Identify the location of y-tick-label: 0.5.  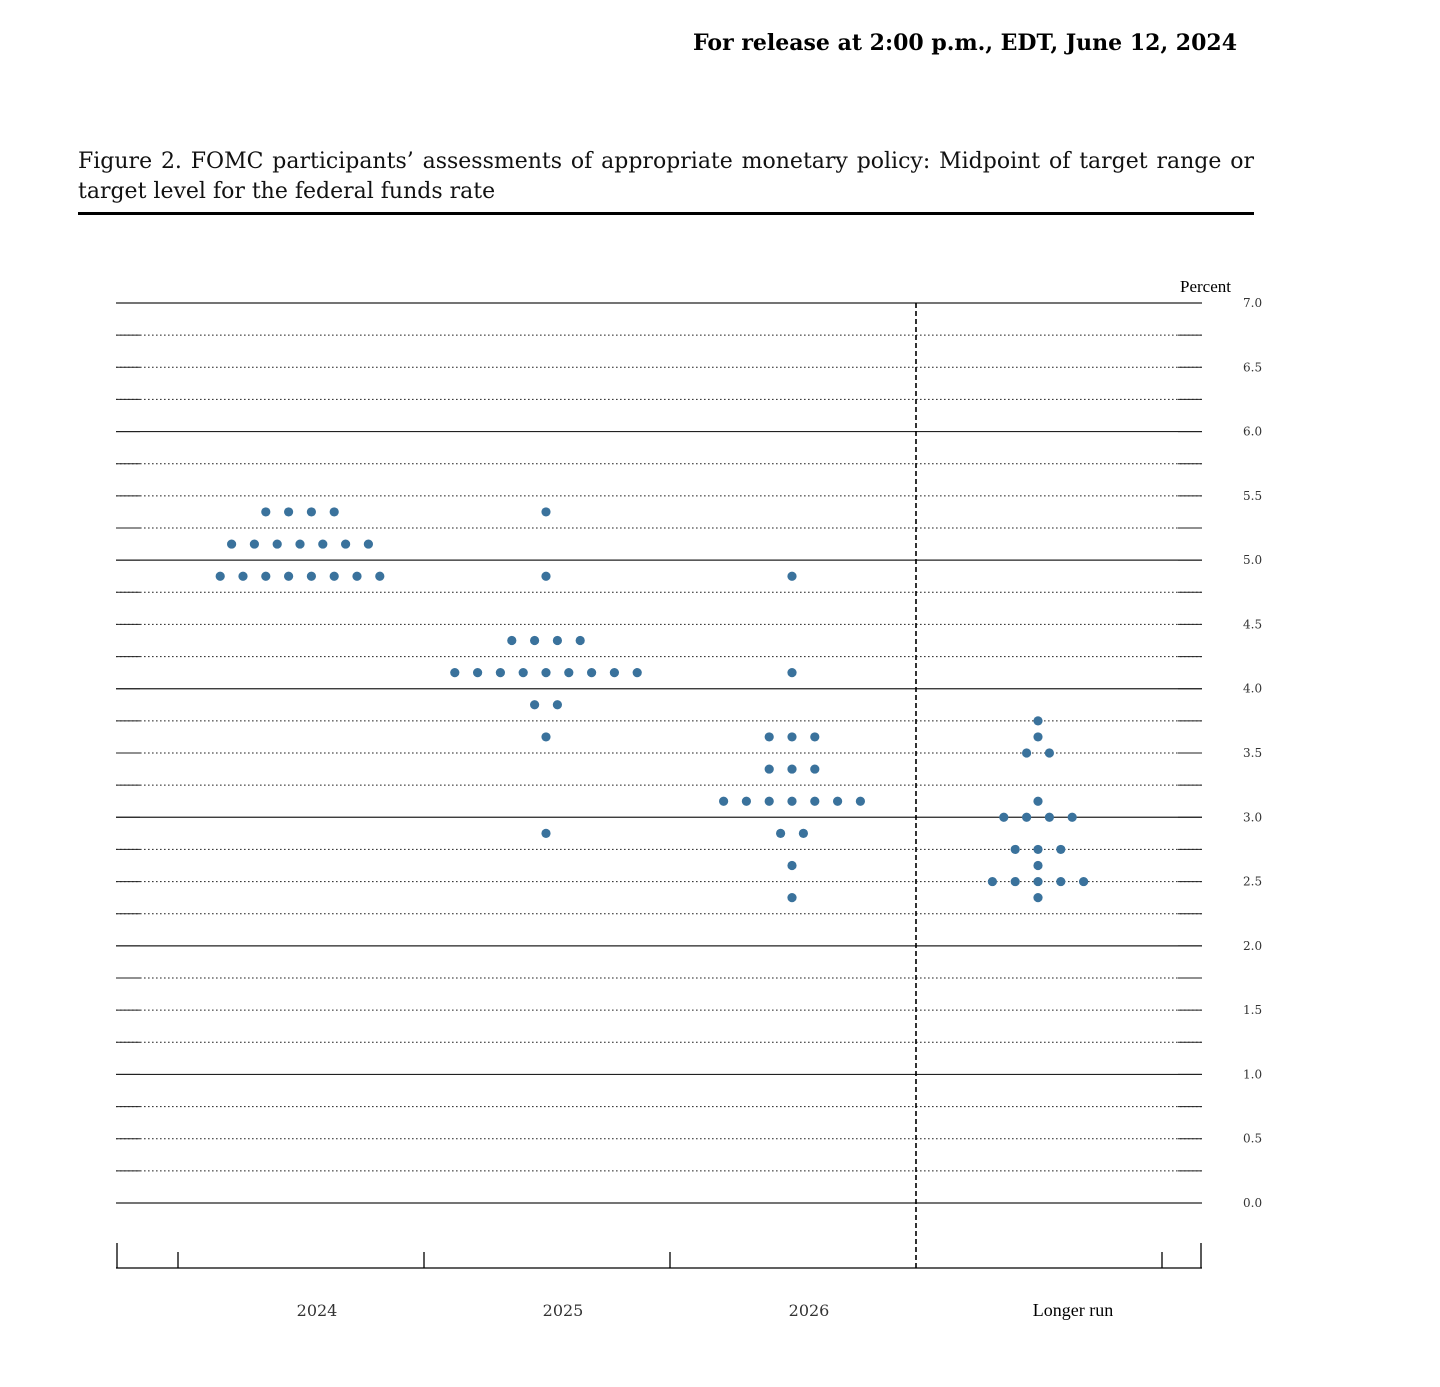
(1252, 1139).